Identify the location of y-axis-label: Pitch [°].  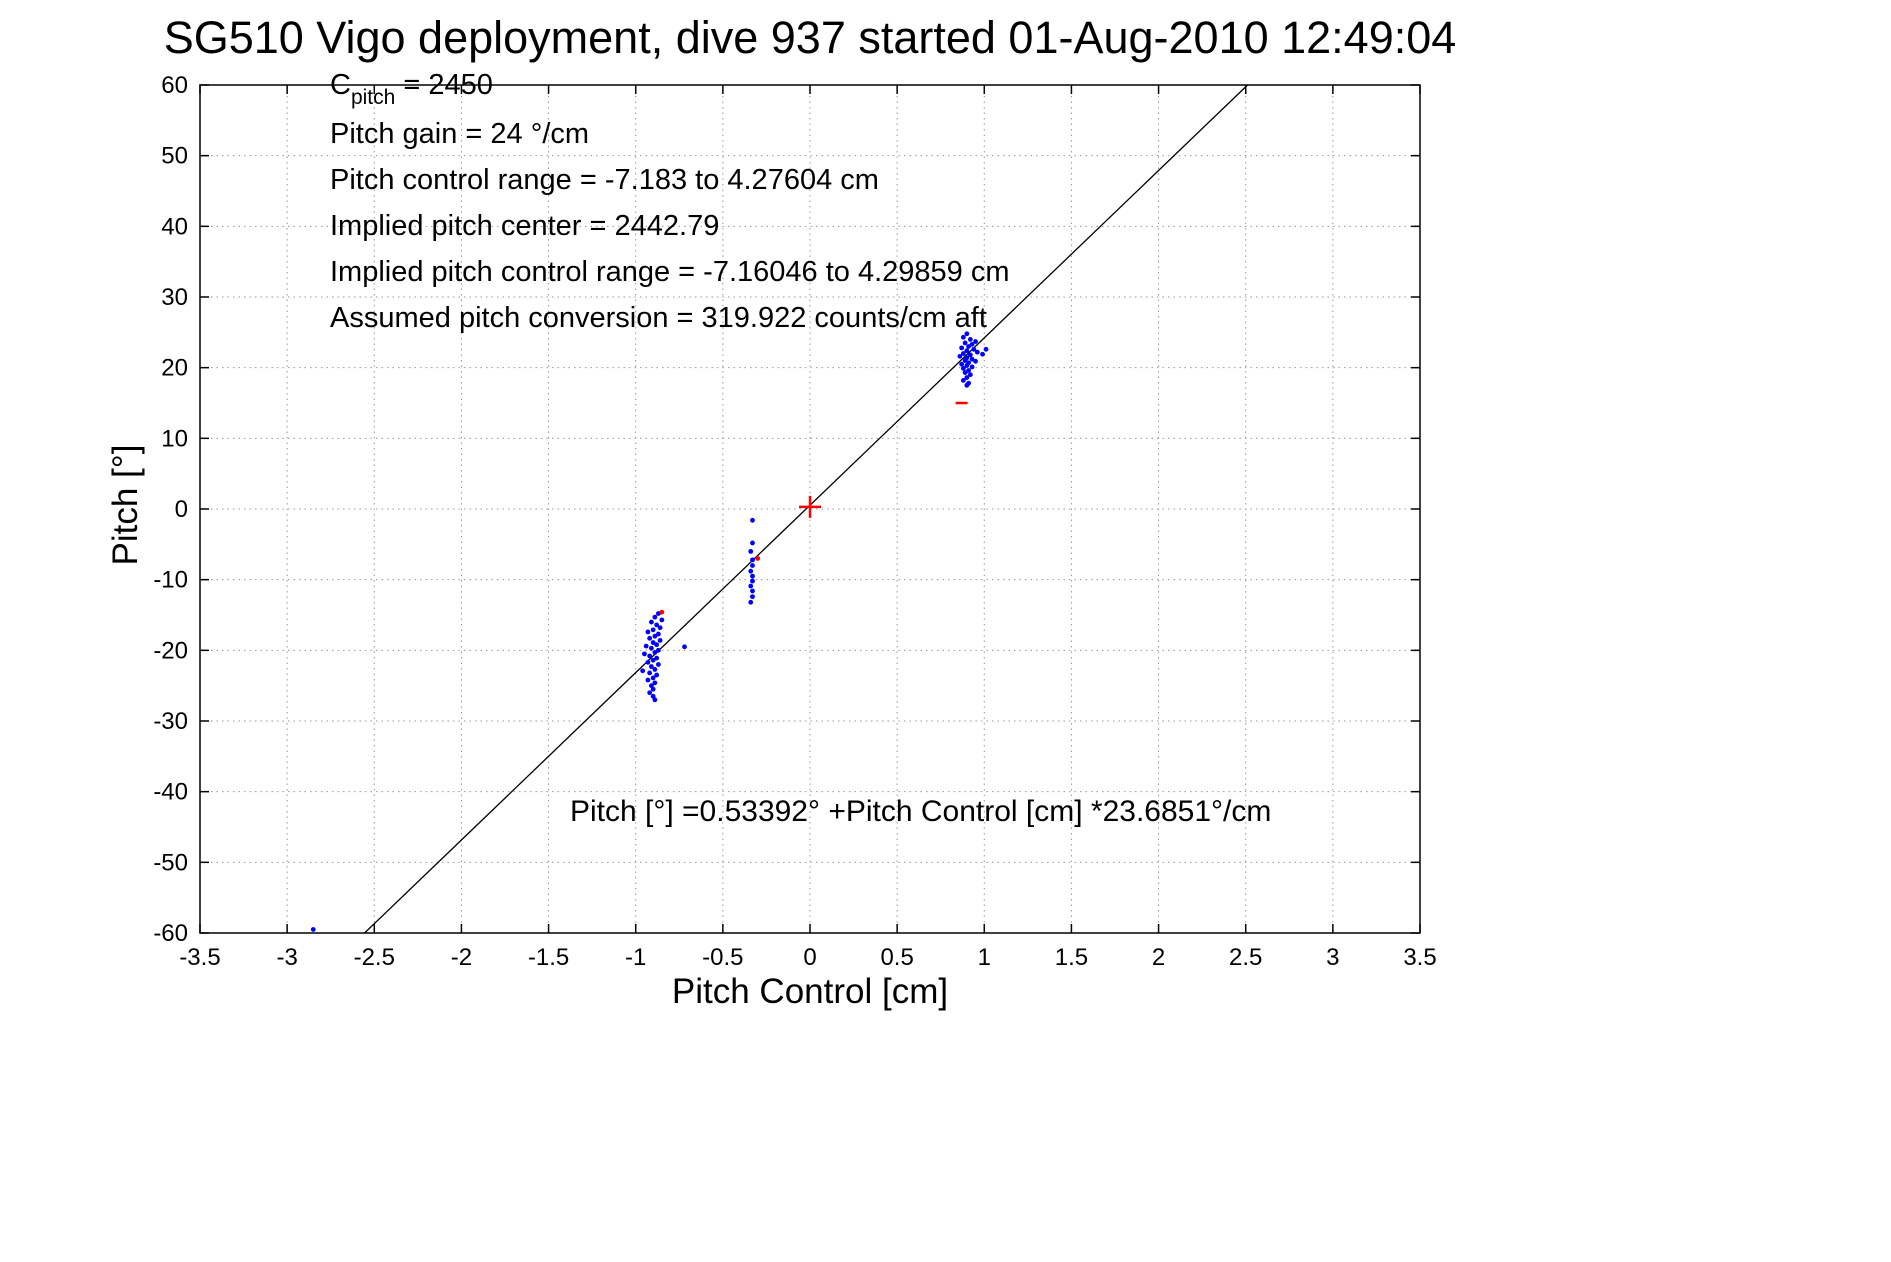
(125, 505).